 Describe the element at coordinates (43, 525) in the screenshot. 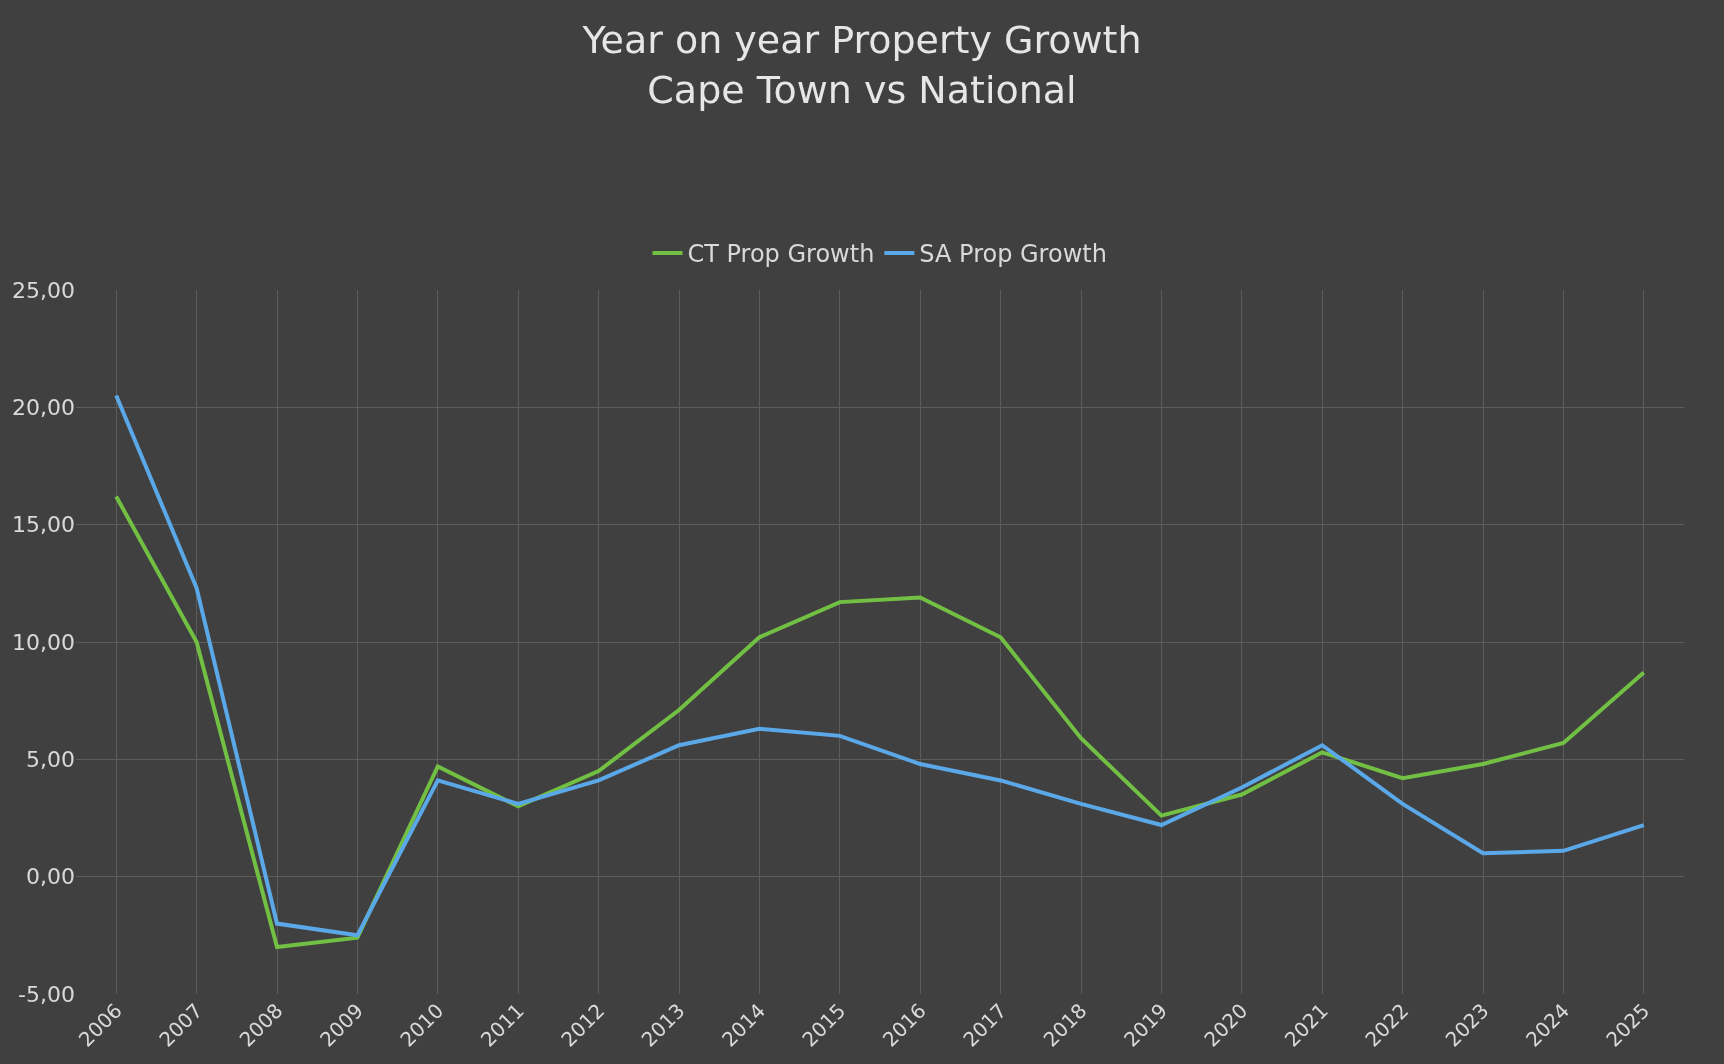

I see `y-tick-label: 15,00` at that location.